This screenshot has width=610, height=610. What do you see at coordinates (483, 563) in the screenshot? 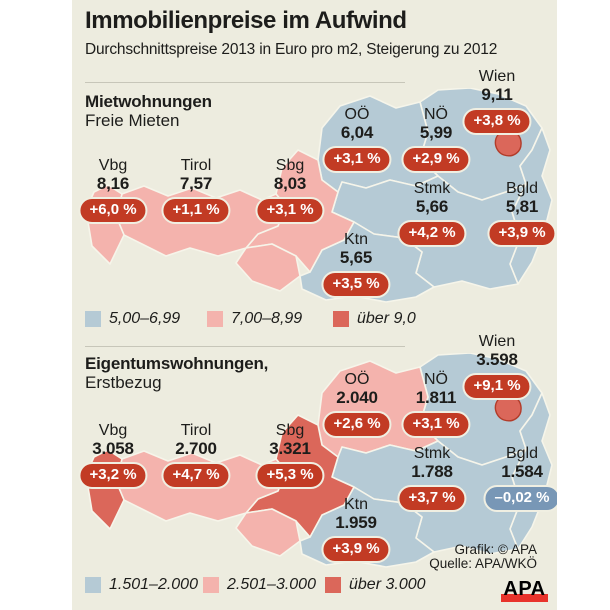
I see `credits-quelle: Quelle: APA/WKÖ` at bounding box center [483, 563].